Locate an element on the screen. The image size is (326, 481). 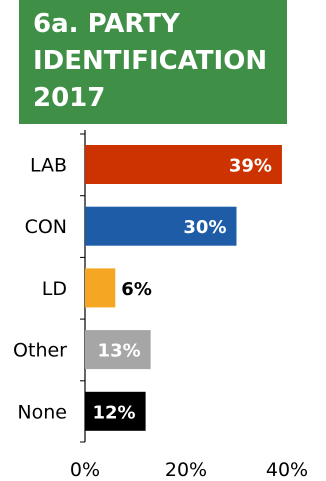
title-line-1: 6a. PARTY is located at coordinates (106, 24).